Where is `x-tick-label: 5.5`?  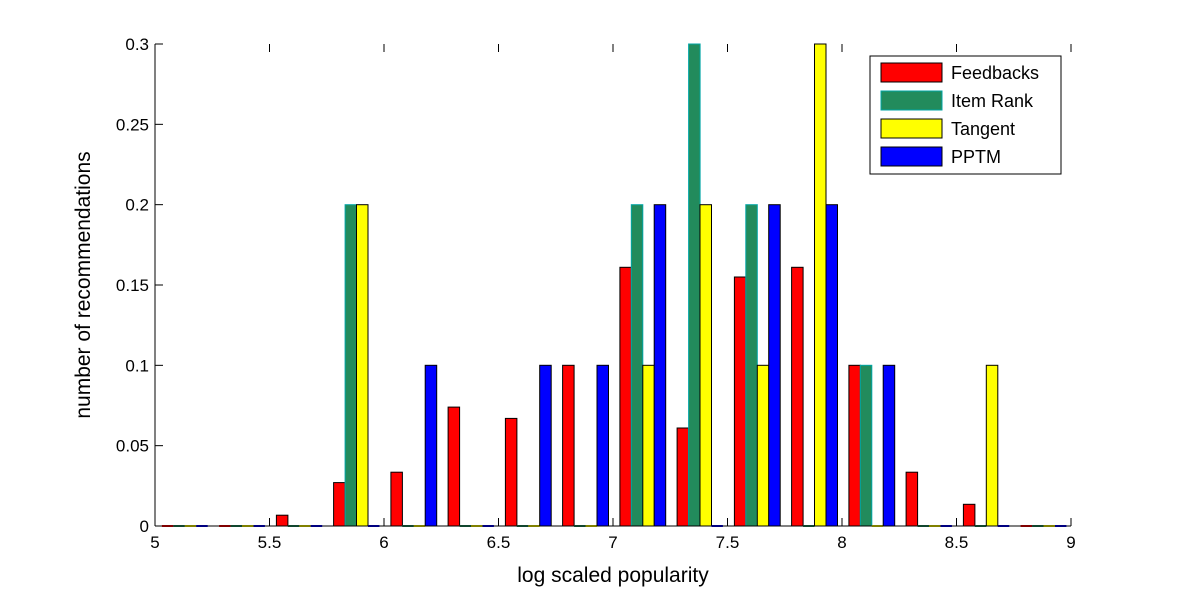
x-tick-label: 5.5 is located at coordinates (270, 542).